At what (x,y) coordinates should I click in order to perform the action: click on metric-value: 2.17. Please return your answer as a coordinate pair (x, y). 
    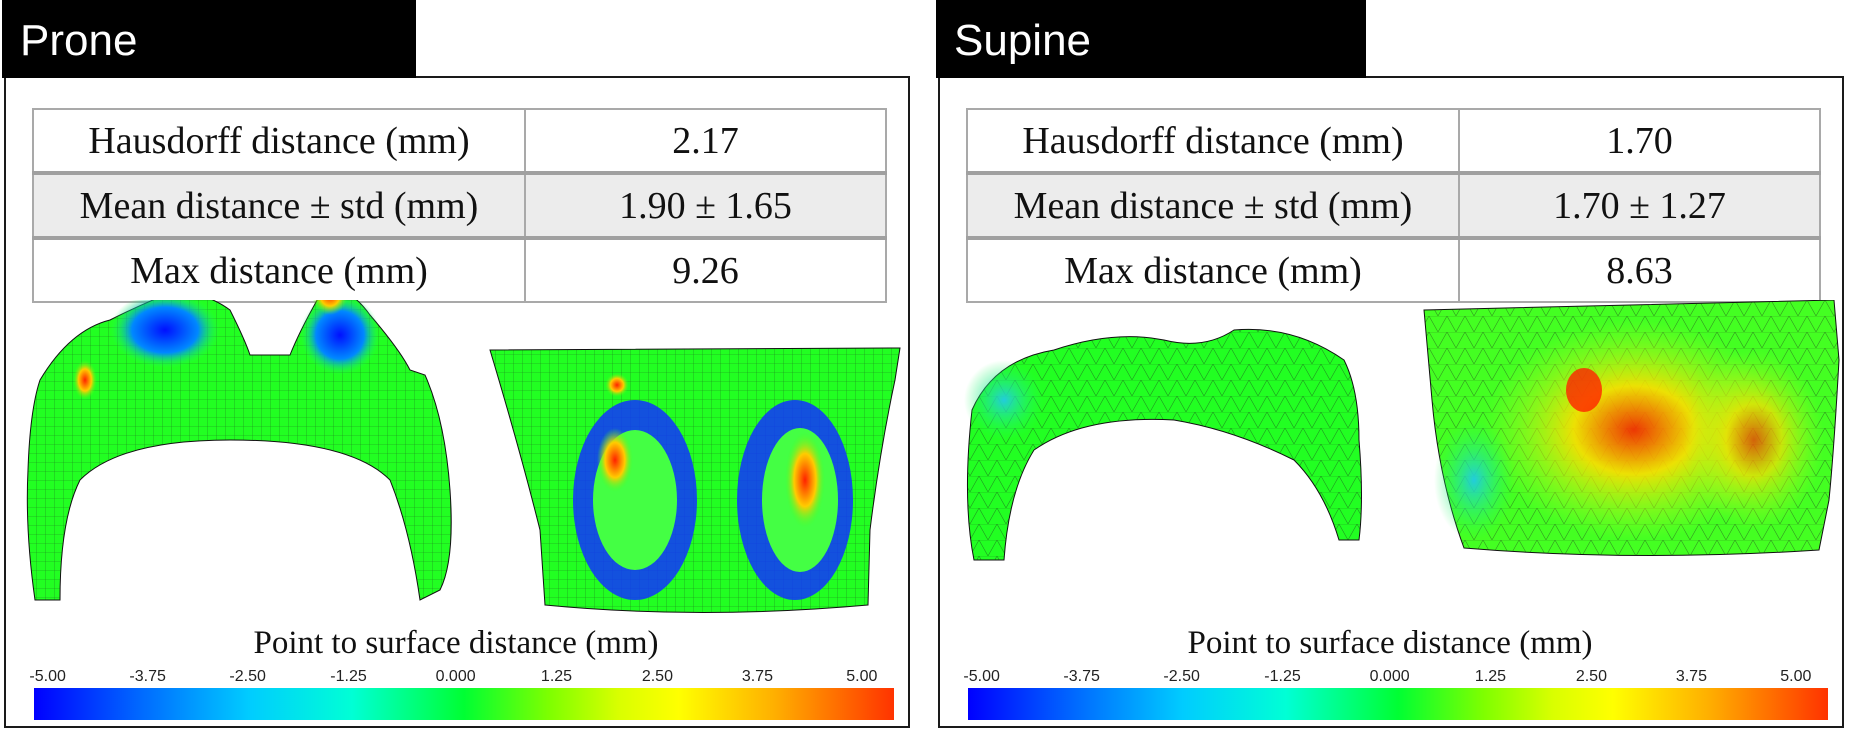
    Looking at the image, I should click on (705, 141).